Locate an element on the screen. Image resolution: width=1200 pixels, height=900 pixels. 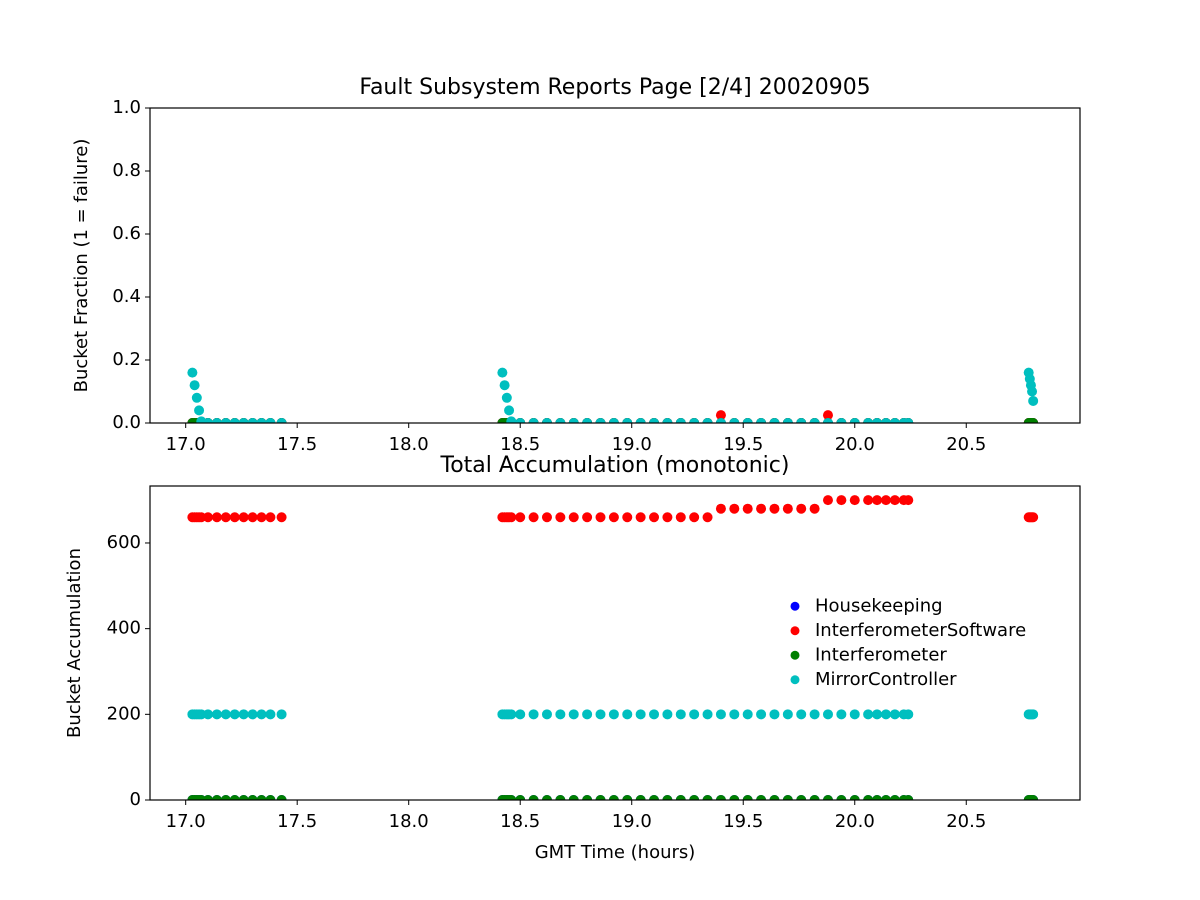
legend-label: InterferometerSoftware is located at coordinates (920, 630).